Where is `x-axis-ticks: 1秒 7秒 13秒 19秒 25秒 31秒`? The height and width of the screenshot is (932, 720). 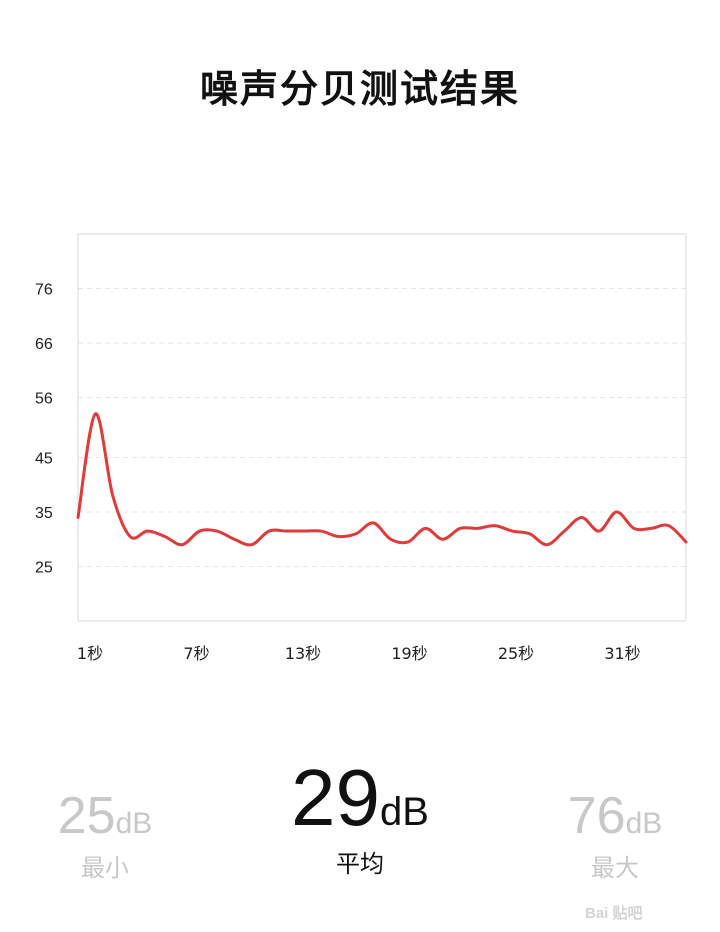
x-axis-ticks: 1秒 7秒 13秒 19秒 25秒 31秒 is located at coordinates (359, 653).